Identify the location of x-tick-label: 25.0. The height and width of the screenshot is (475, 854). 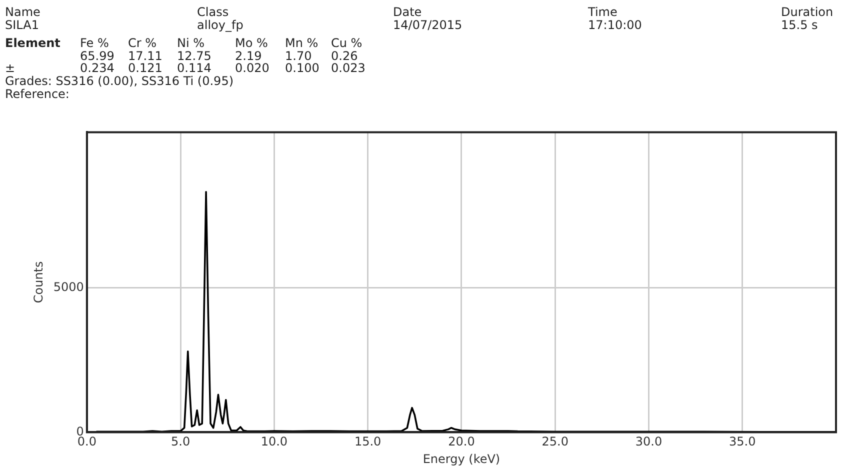
(555, 441).